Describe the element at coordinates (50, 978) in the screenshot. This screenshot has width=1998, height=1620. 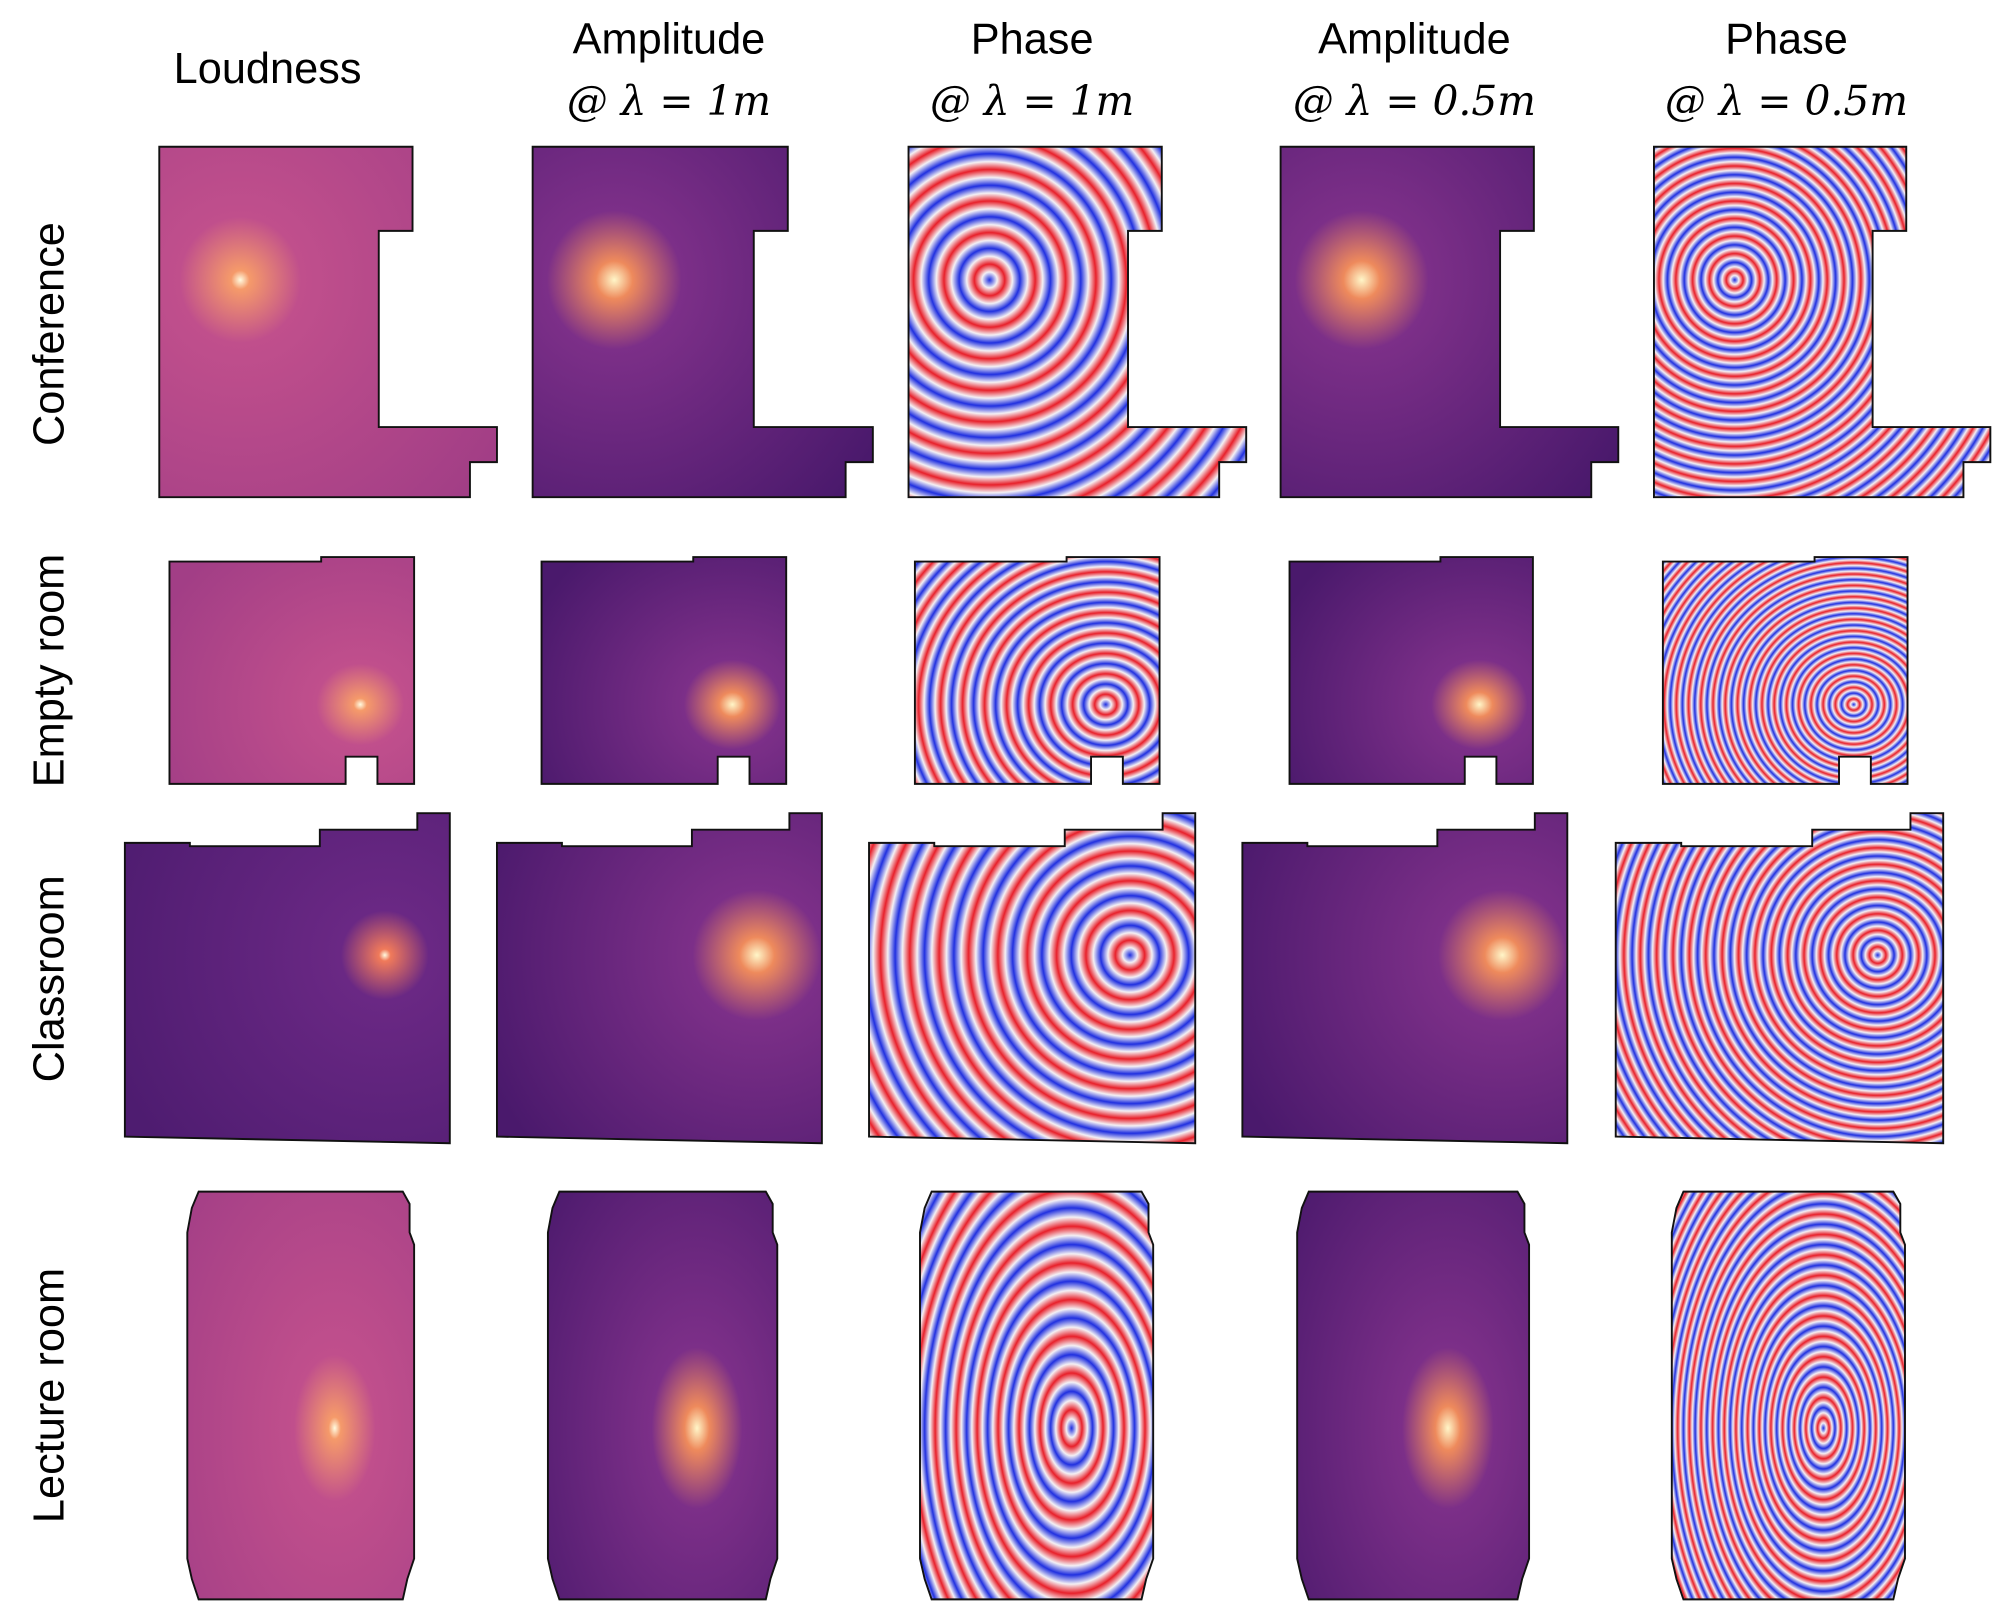
I see `row-label: Classroom` at that location.